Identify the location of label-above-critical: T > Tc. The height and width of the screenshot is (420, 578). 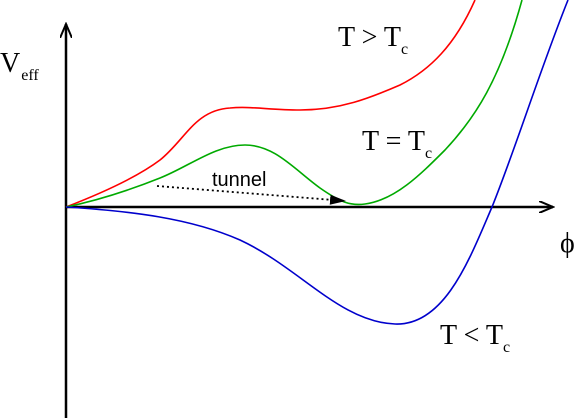
(373, 40).